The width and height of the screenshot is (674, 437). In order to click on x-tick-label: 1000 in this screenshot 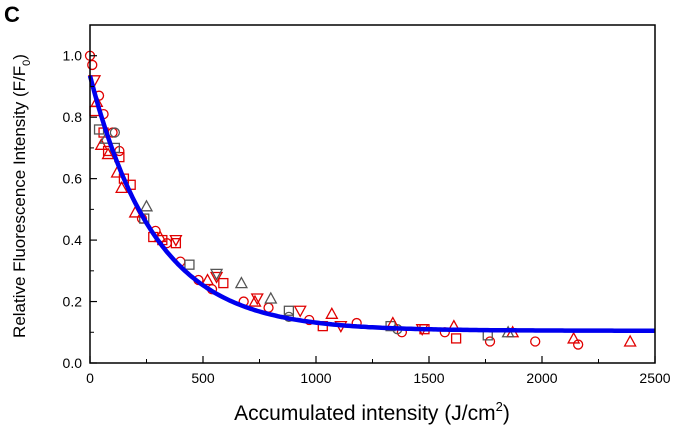, I will do `click(315, 378)`.